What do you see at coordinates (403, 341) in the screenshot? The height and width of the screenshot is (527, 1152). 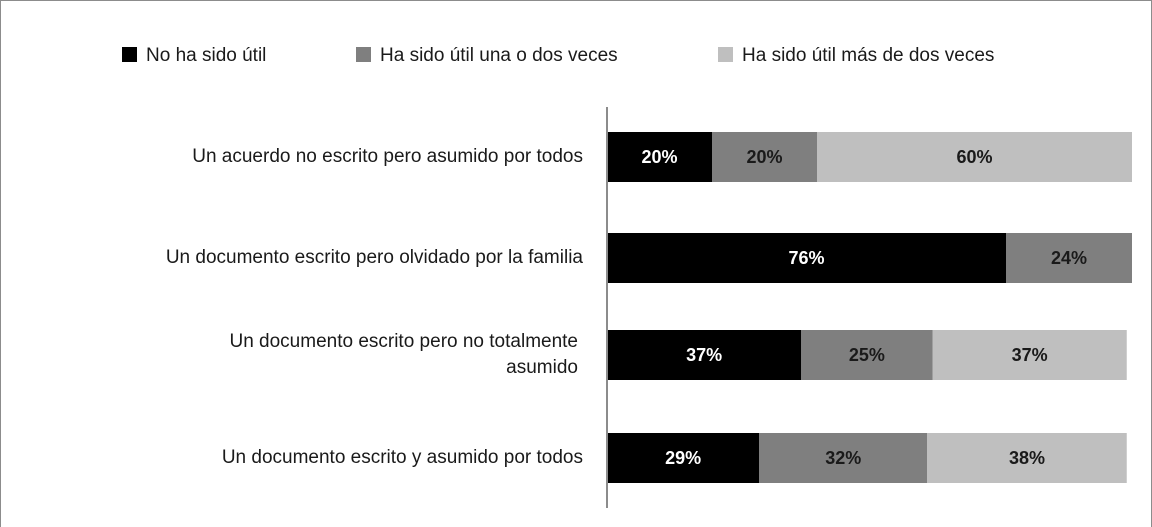 I see `category-label: Un documento escrito pero no totalmente` at bounding box center [403, 341].